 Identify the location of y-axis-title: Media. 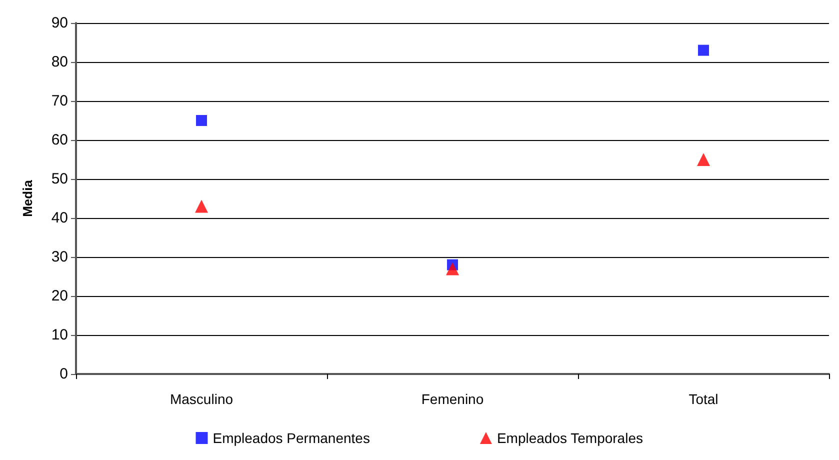
(27, 198).